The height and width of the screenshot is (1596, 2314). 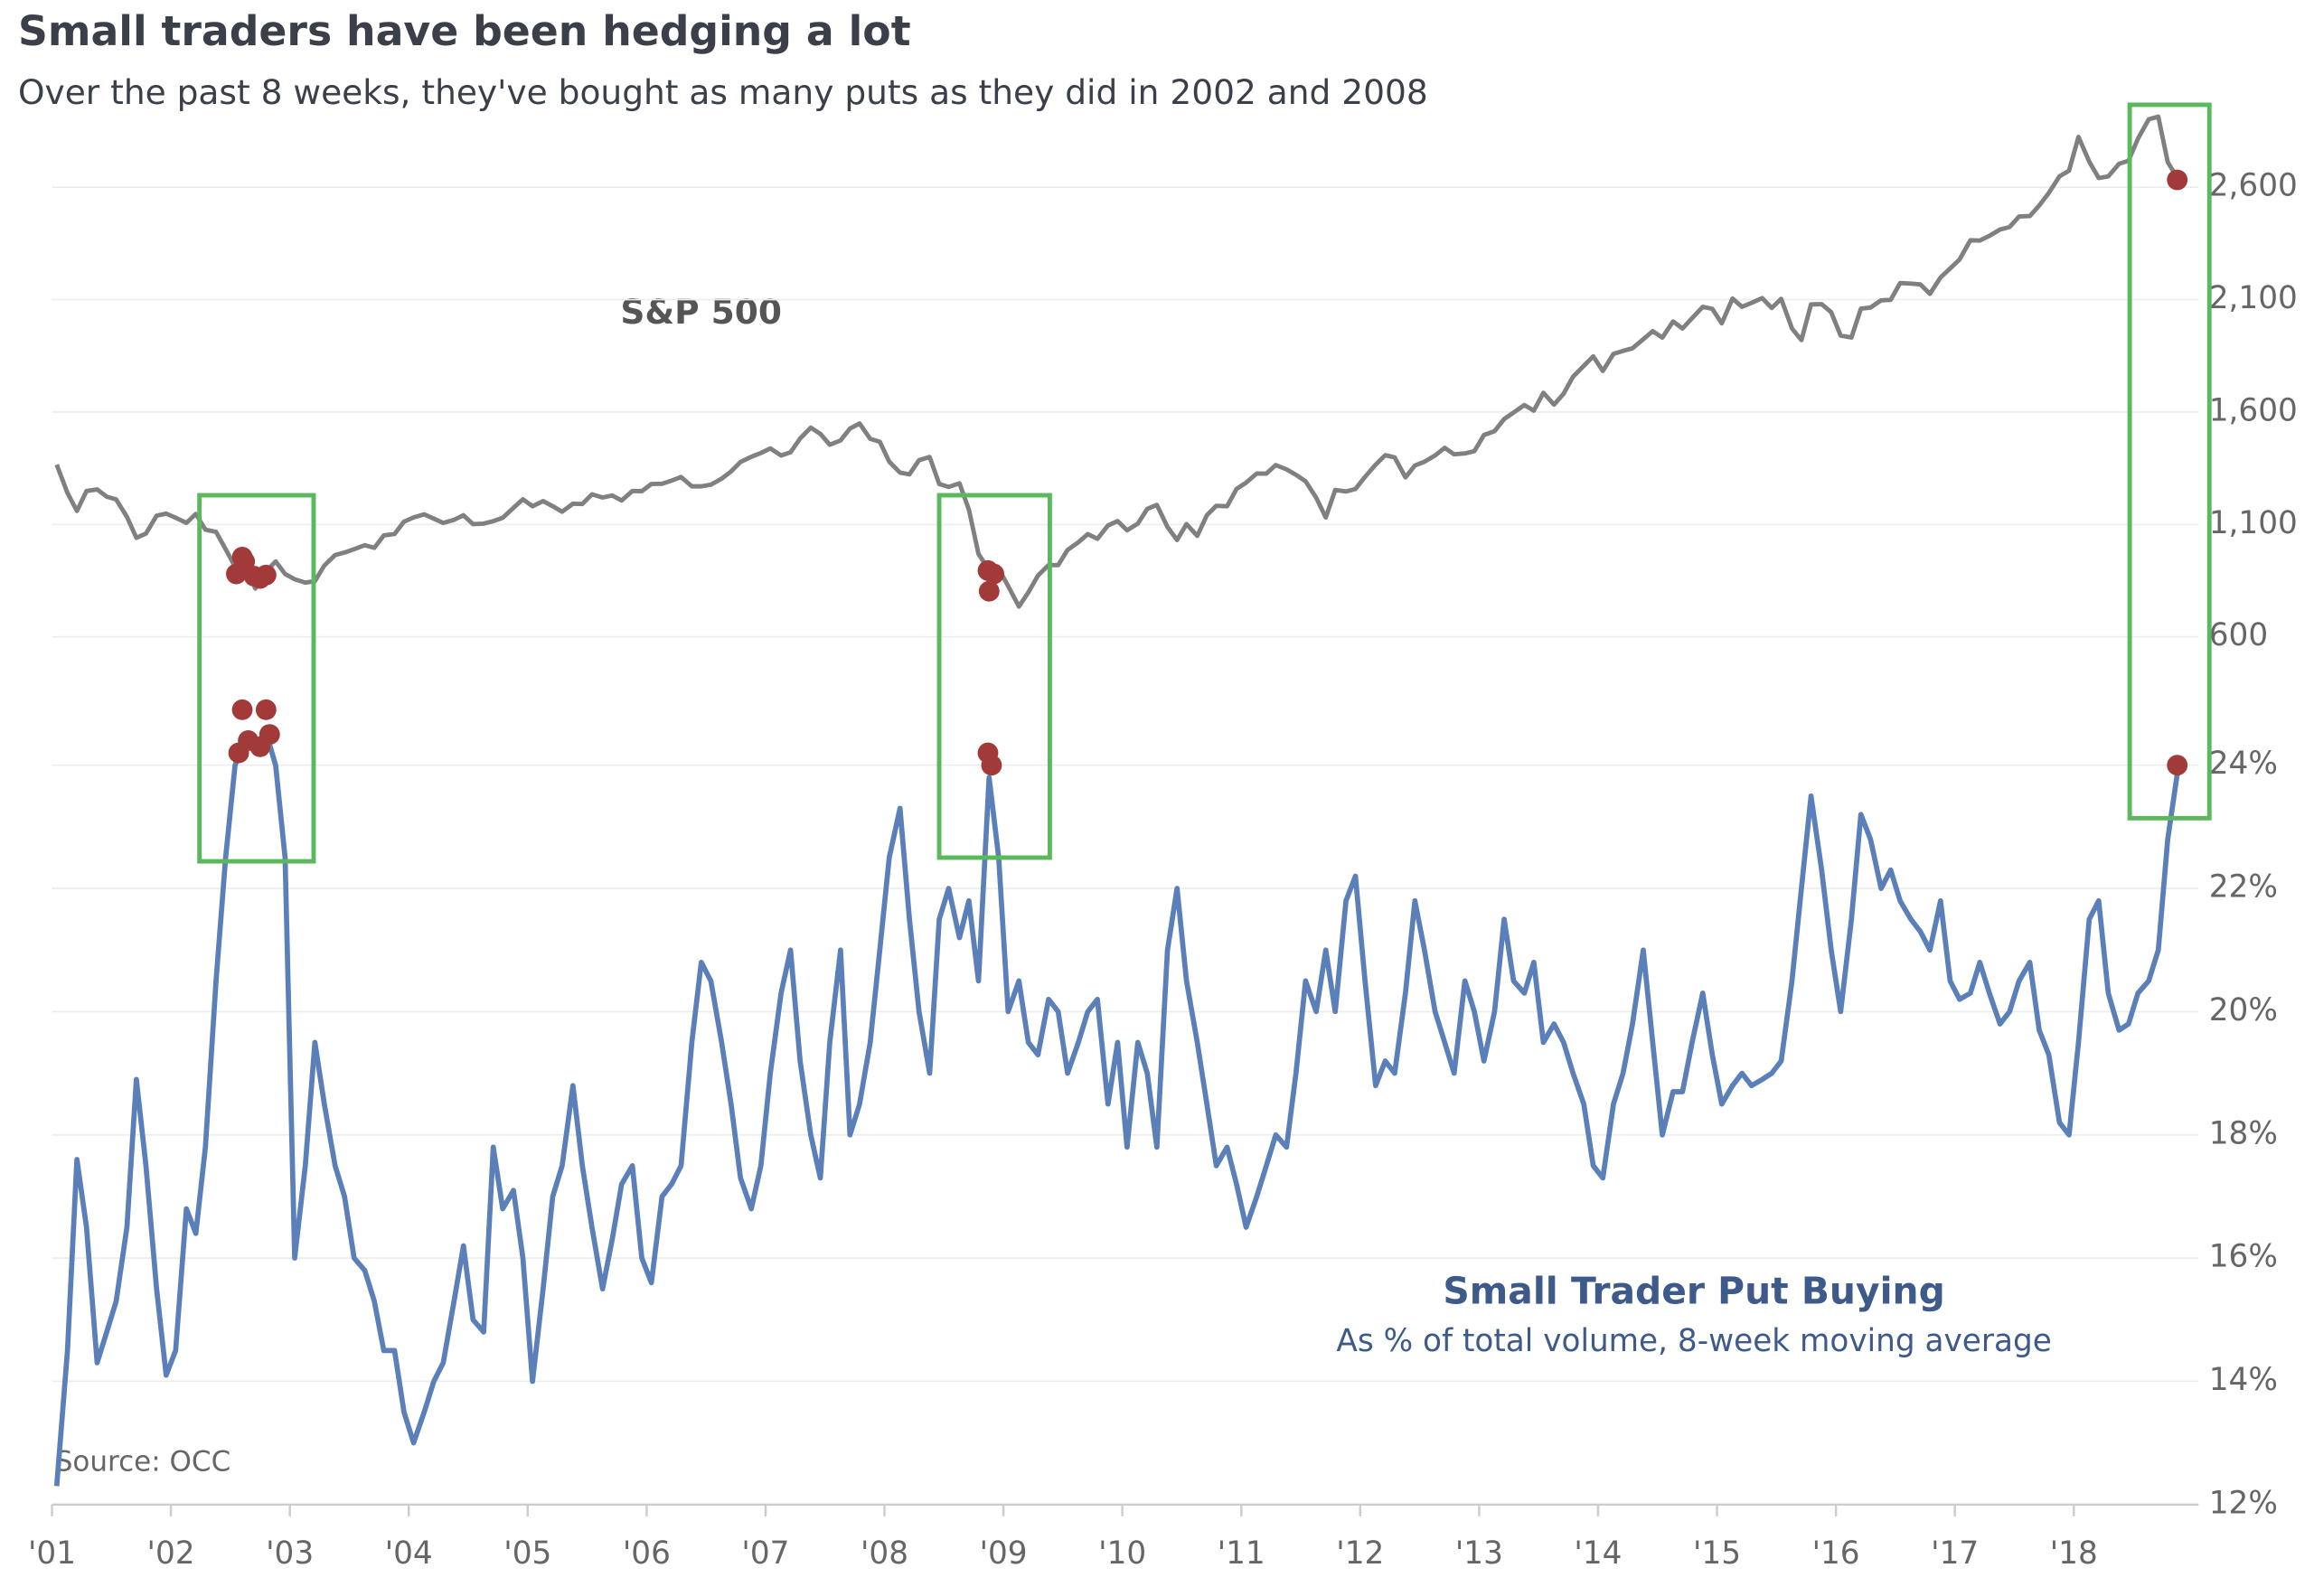 What do you see at coordinates (2243, 1380) in the screenshot?
I see `y-tick-label: 14%` at bounding box center [2243, 1380].